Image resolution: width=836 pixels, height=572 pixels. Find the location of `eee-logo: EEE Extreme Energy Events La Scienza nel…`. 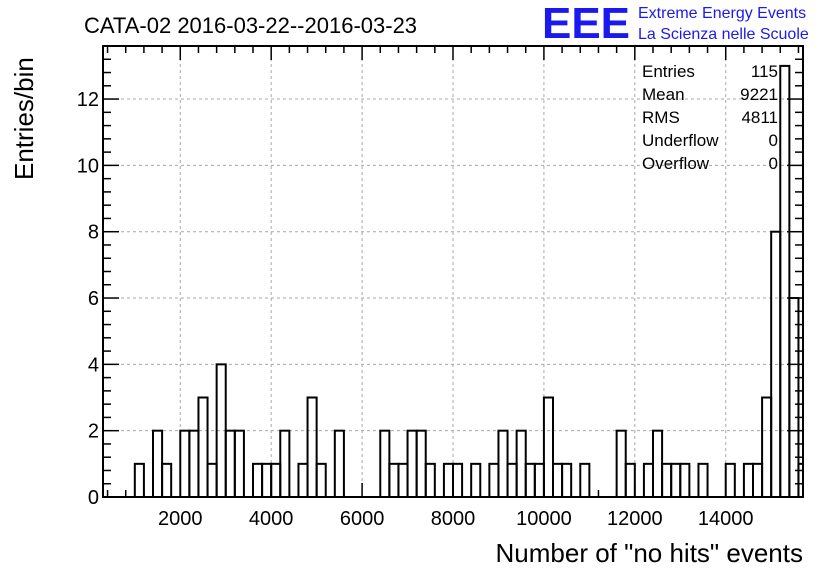

eee-logo: EEE Extreme Energy Events La Scienza nel… is located at coordinates (675, 24).